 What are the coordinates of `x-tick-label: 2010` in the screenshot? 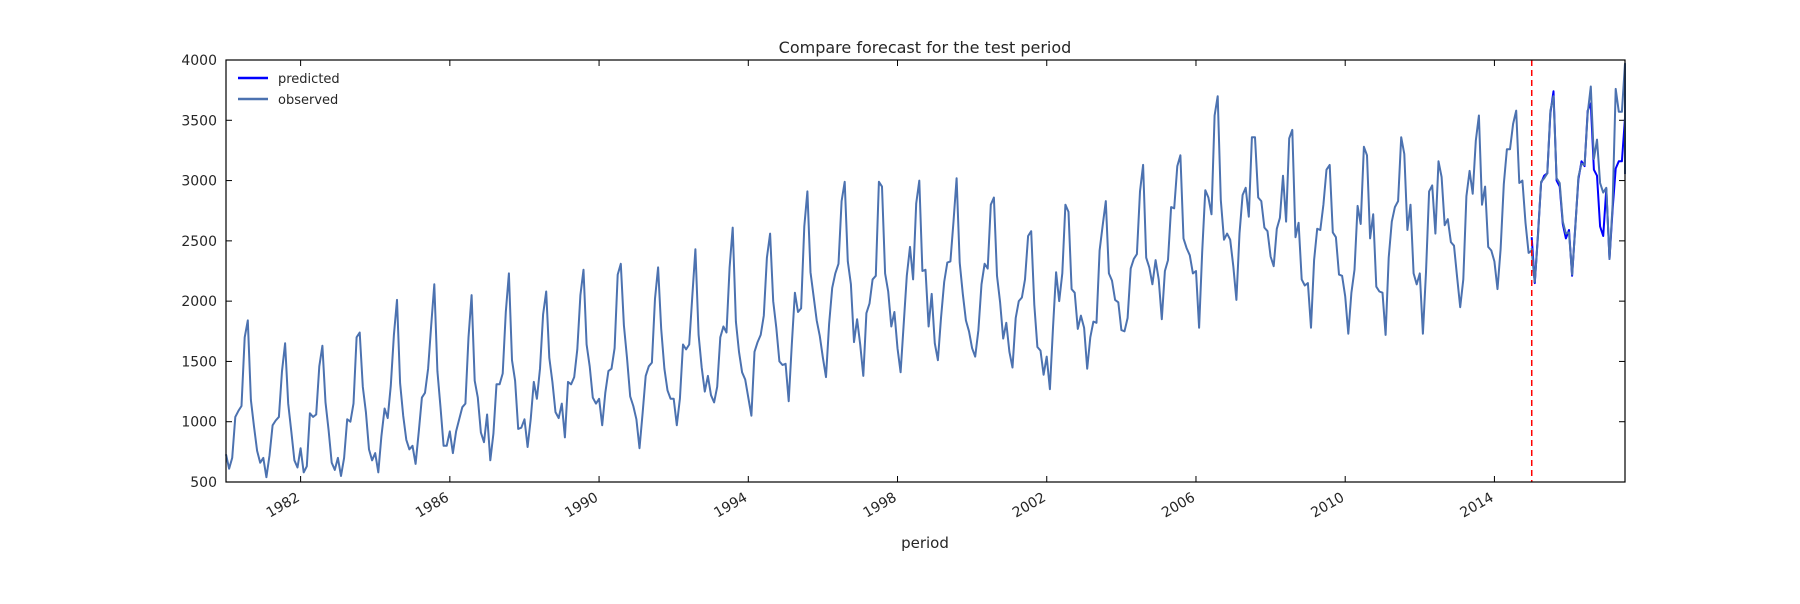 It's located at (1327, 506).